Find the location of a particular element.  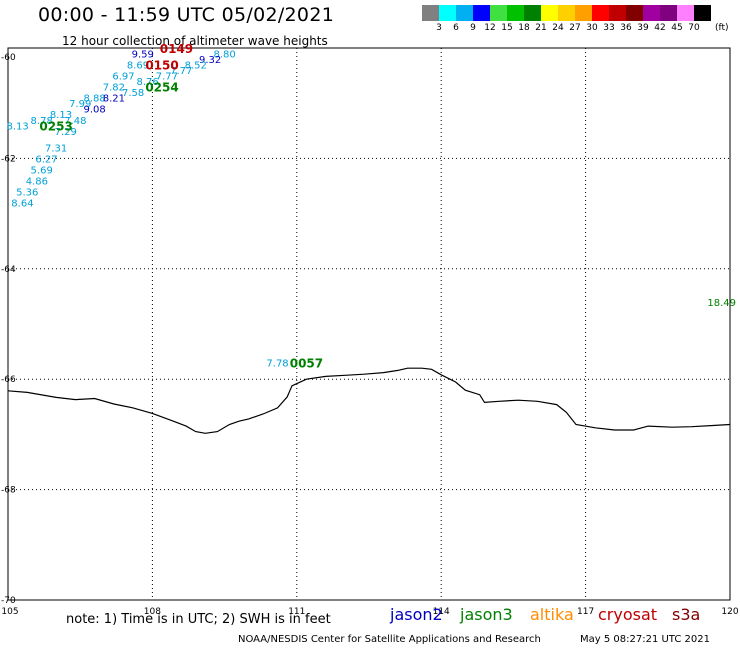

y-tick-label: -66 is located at coordinates (8, 380).